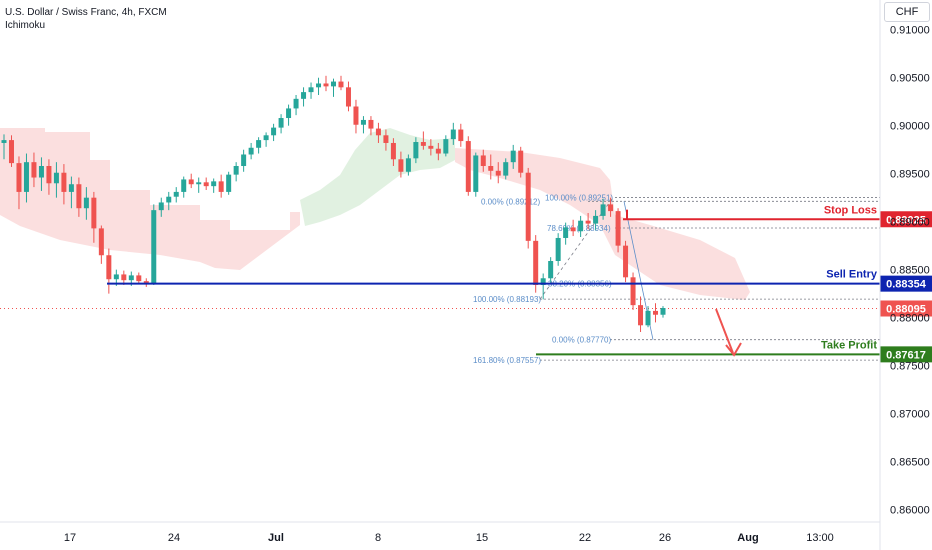  I want to click on take-profit-label: Take Profit, so click(849, 345).